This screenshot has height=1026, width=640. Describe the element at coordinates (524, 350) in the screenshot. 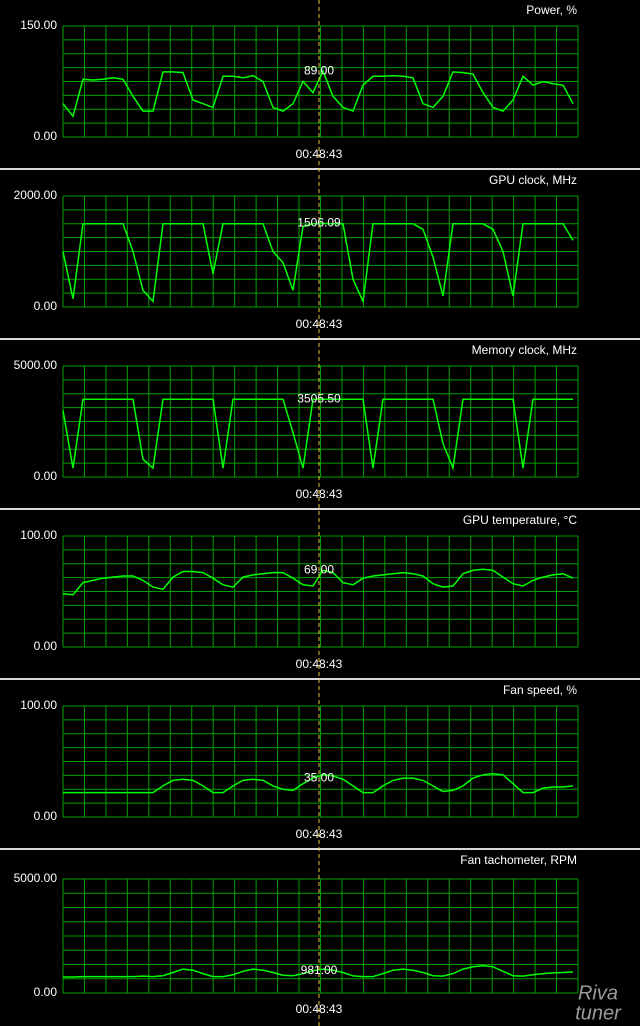

I see `chart-title: Memory clock, MHz` at that location.